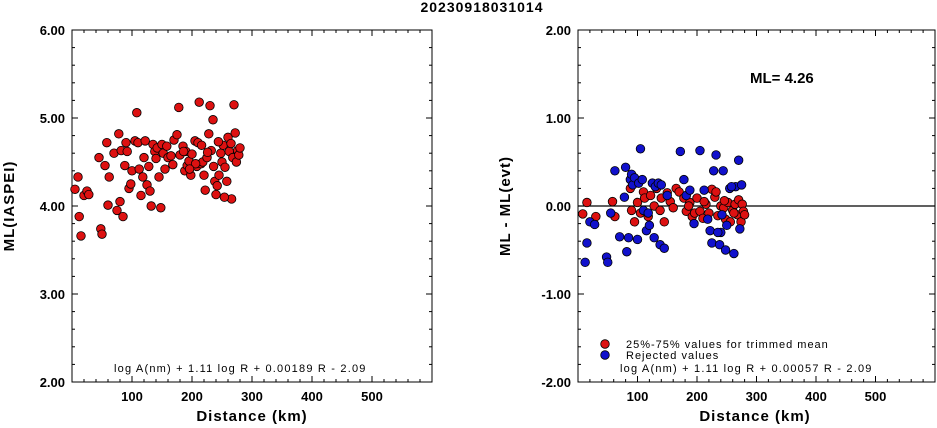 The image size is (937, 428). What do you see at coordinates (727, 345) in the screenshot?
I see `legend-label-trimmed: 25%-75% values for trimmed mean` at bounding box center [727, 345].